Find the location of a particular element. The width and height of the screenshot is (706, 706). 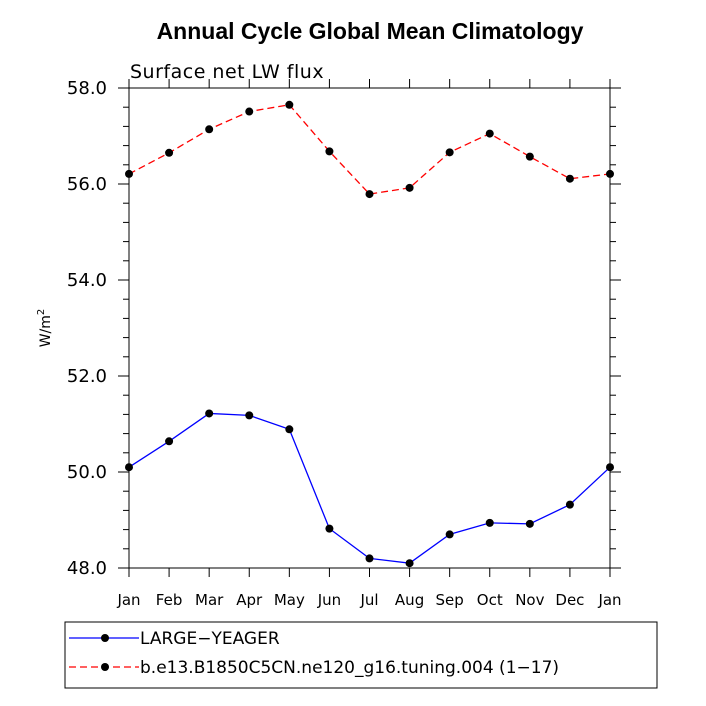

y-axis-label-text: W/m is located at coordinates (46, 331).